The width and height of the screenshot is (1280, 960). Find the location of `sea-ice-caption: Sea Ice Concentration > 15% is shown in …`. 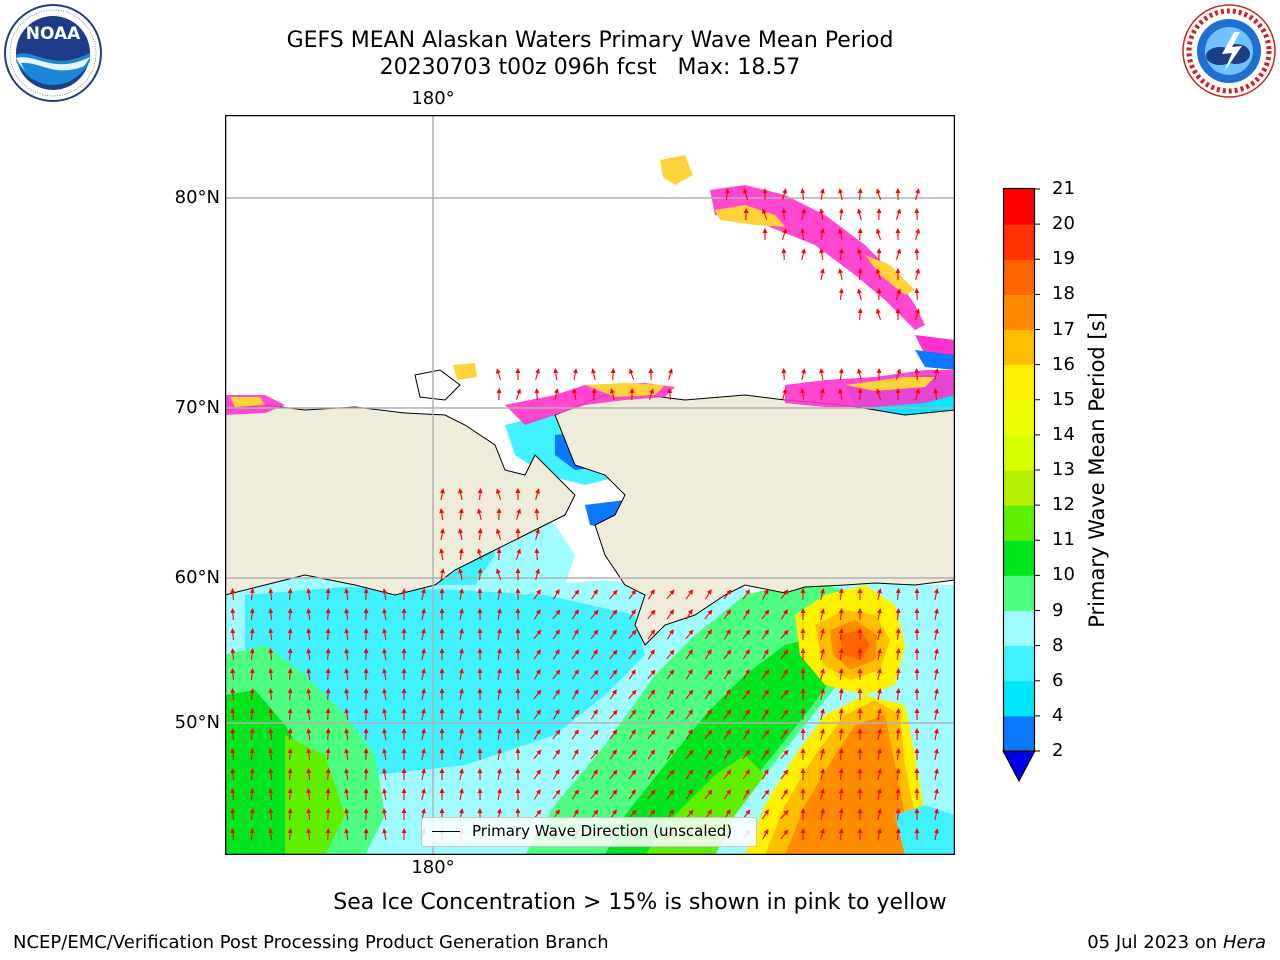

sea-ice-caption: Sea Ice Concentration > 15% is shown in … is located at coordinates (640, 902).